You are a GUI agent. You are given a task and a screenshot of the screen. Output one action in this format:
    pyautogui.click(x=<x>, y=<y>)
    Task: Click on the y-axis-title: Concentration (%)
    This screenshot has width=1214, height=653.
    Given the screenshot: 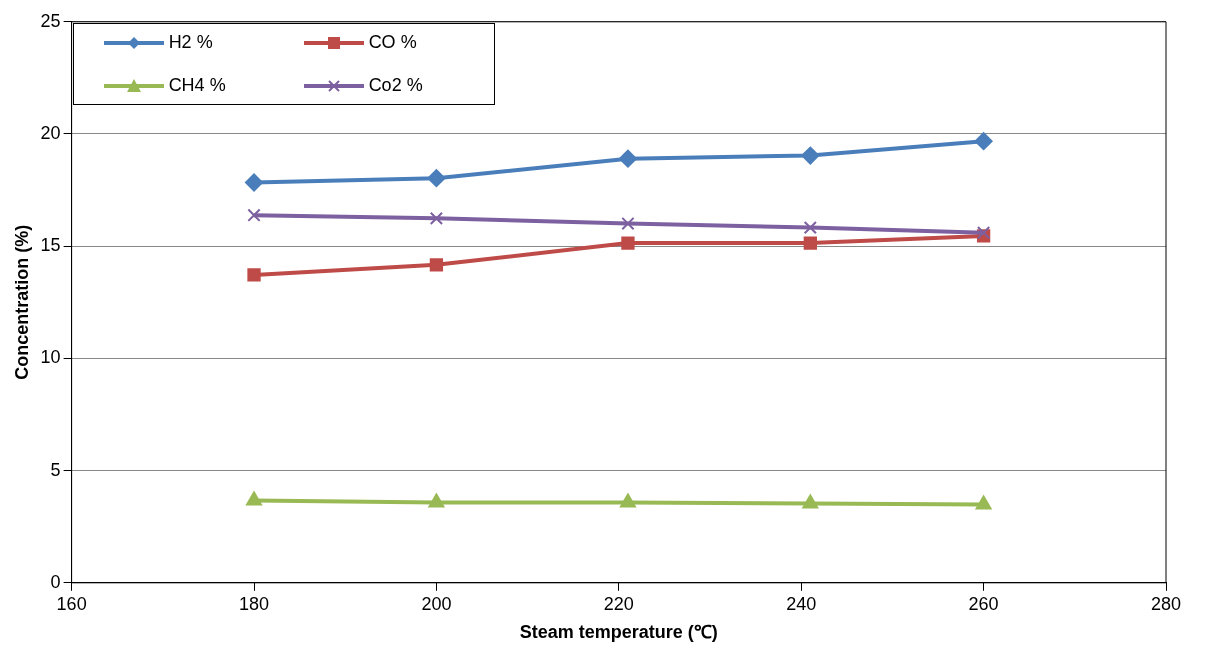 What is the action you would take?
    pyautogui.click(x=21, y=302)
    